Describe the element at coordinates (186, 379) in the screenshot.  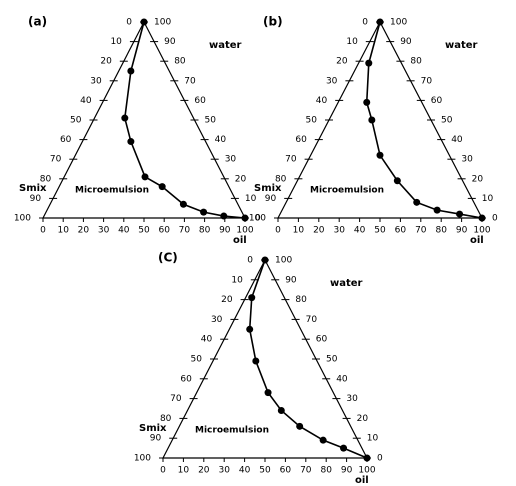
I see `smix-tick-label: 60` at that location.